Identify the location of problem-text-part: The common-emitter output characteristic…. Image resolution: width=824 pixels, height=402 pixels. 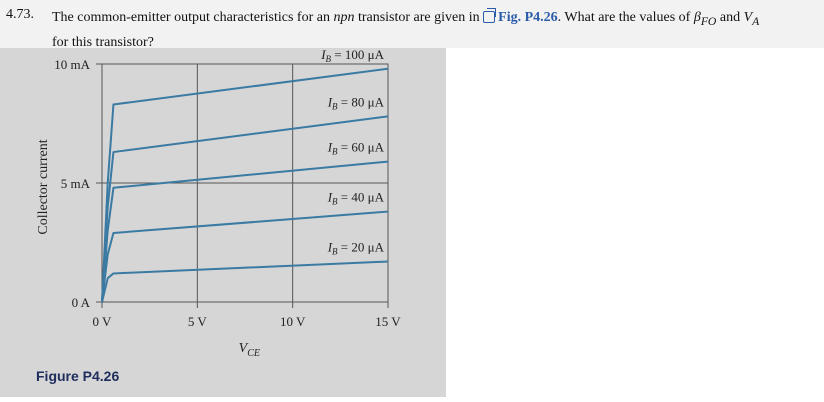
(193, 17).